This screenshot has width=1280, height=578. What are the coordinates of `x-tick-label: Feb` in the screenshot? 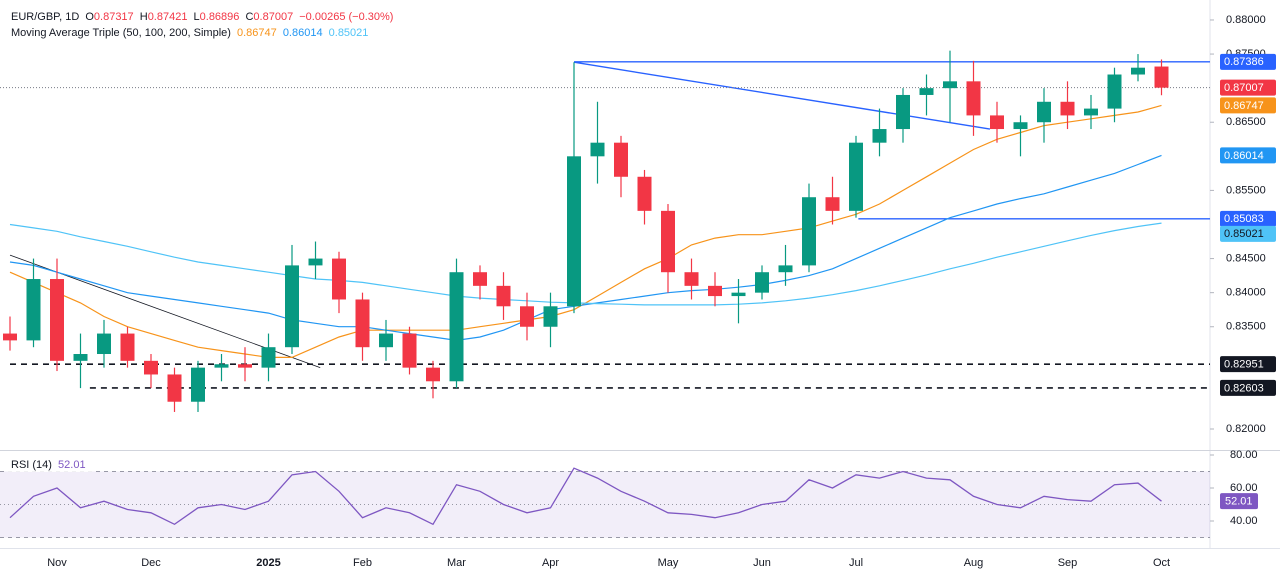 It's located at (362, 563).